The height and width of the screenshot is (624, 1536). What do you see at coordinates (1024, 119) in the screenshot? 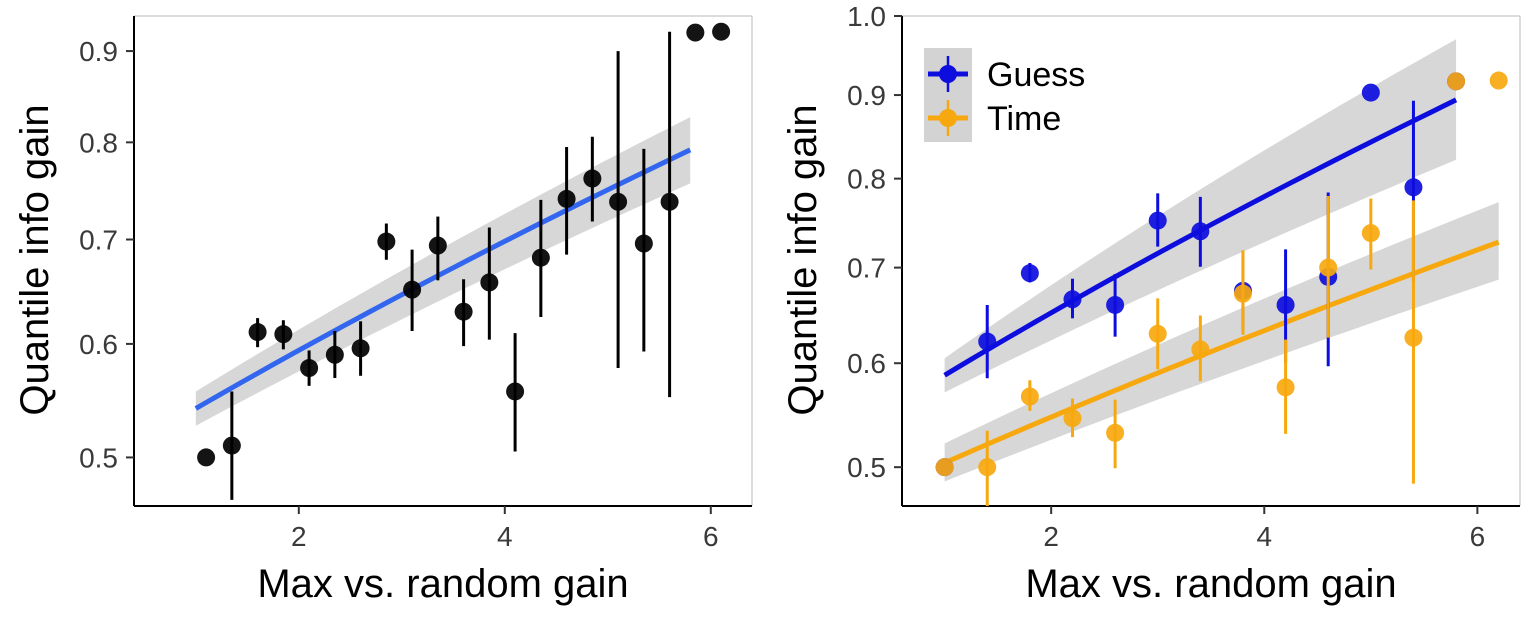
I see `legend-time-label: Time` at bounding box center [1024, 119].